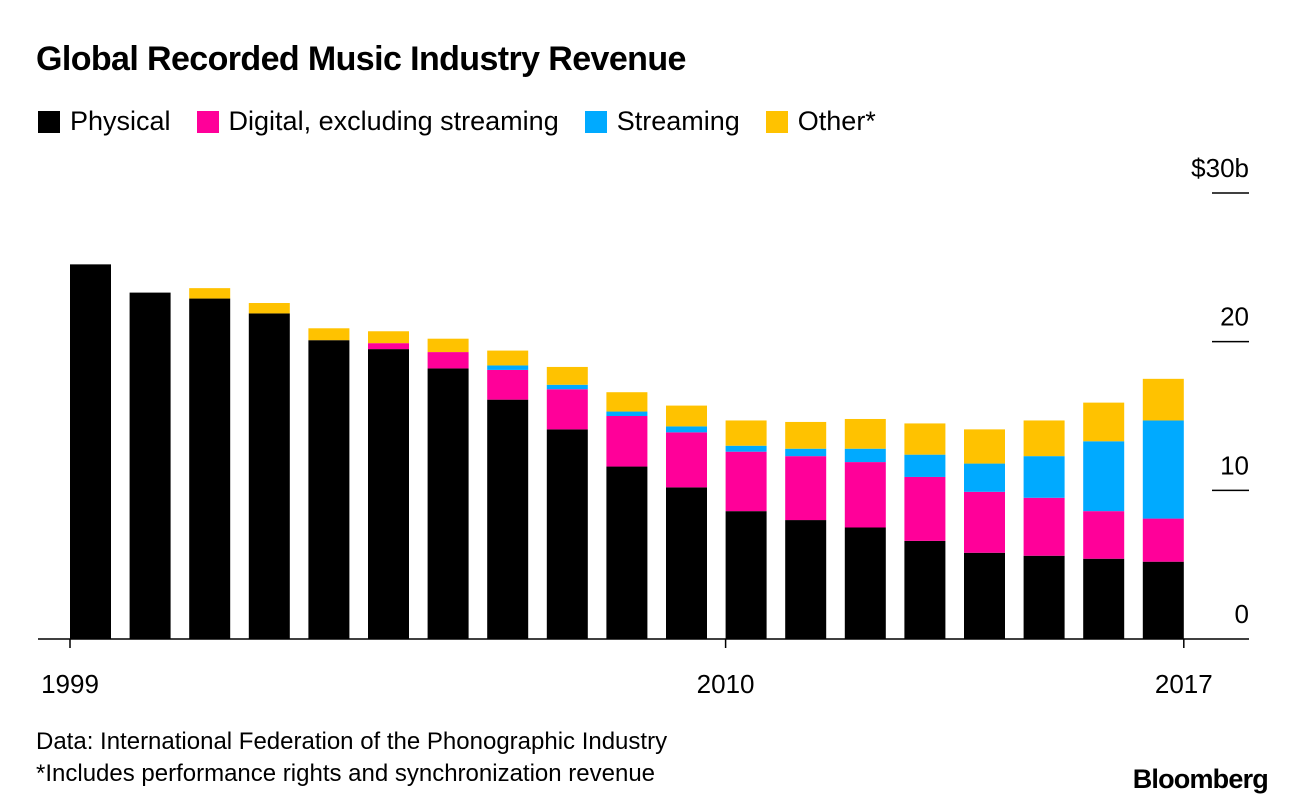 The width and height of the screenshot is (1296, 800). What do you see at coordinates (120, 121) in the screenshot?
I see `legend-label-physical: Physical` at bounding box center [120, 121].